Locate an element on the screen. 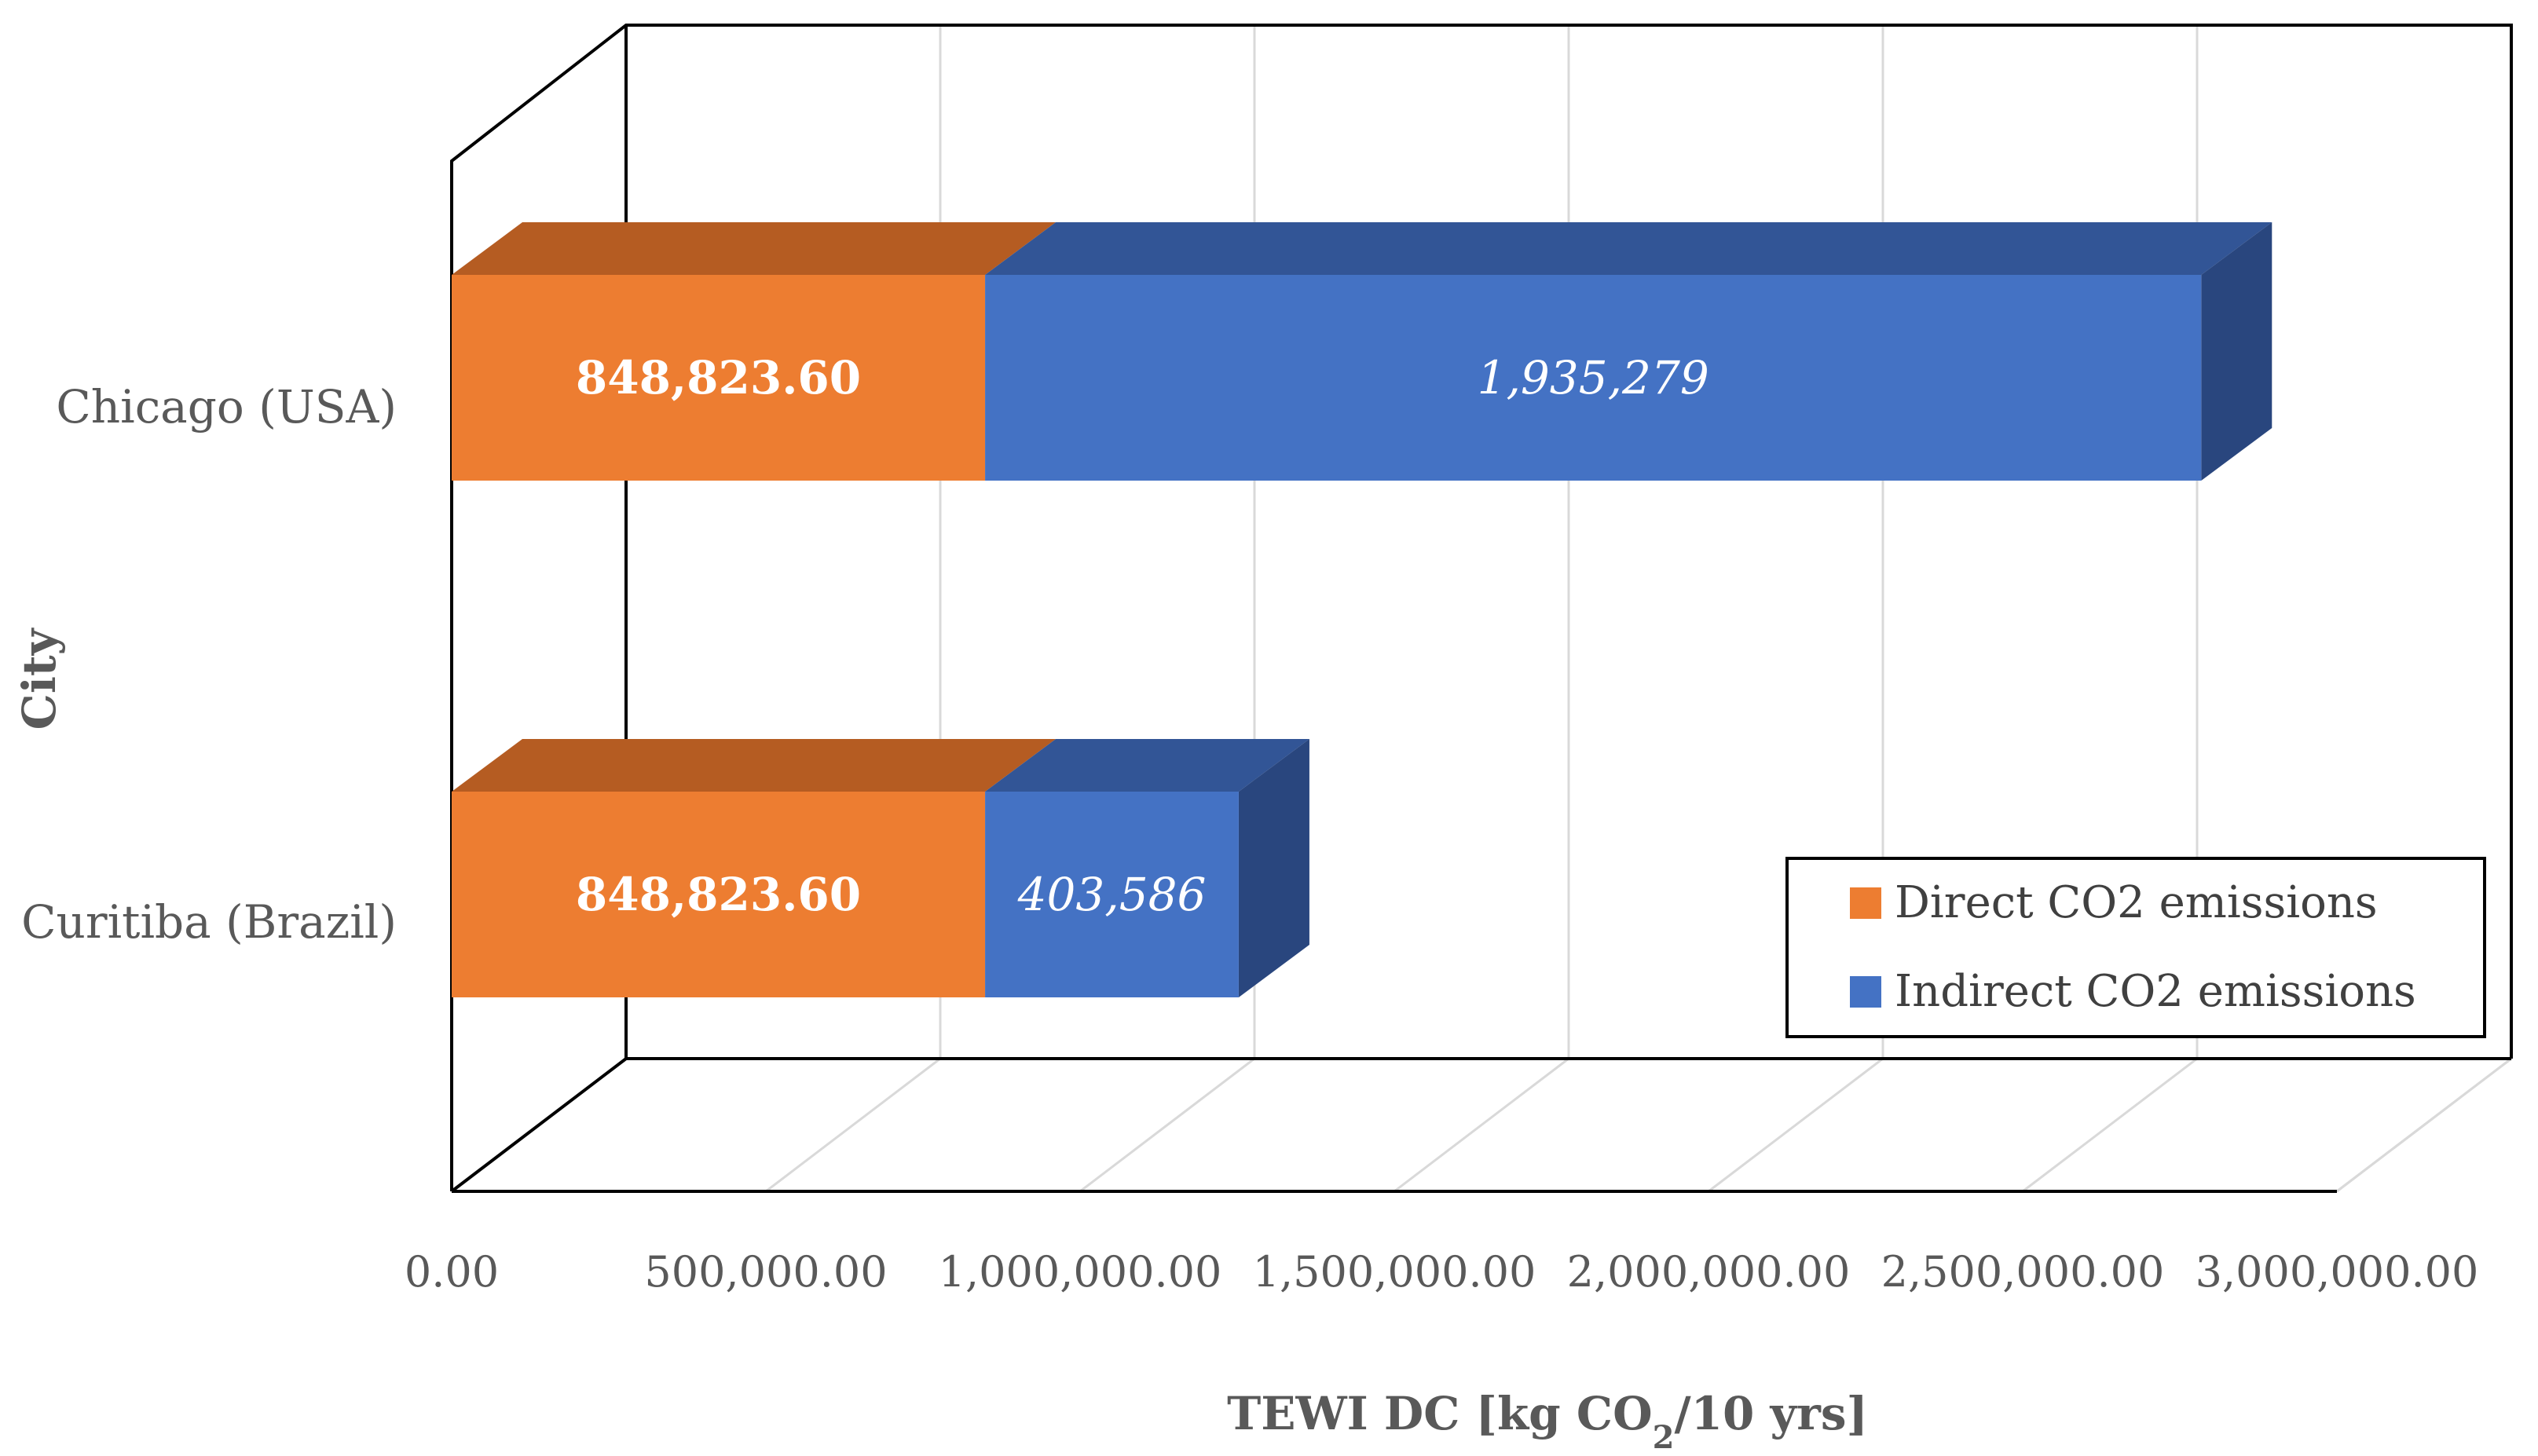 The image size is (2538, 1456). floor-right-edge is located at coordinates (2424, 1125).